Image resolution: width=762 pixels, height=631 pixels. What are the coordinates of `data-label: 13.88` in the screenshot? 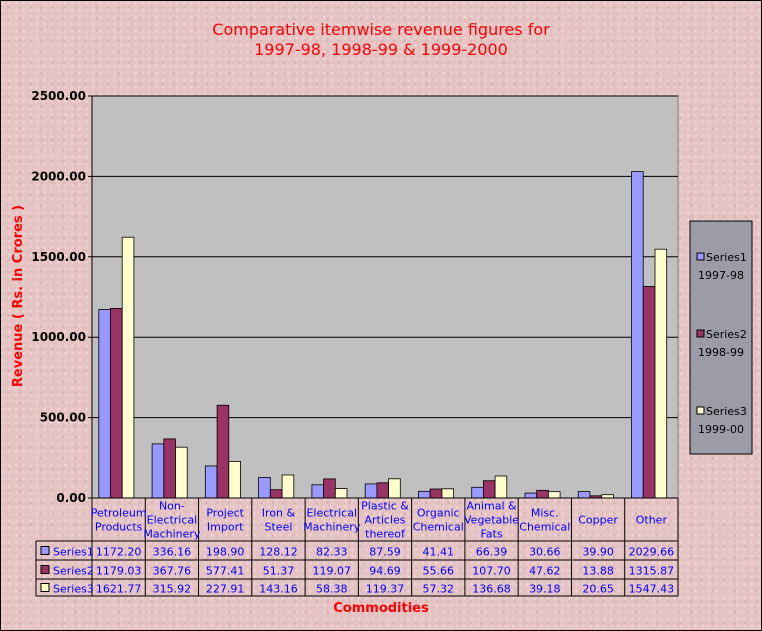 It's located at (598, 571).